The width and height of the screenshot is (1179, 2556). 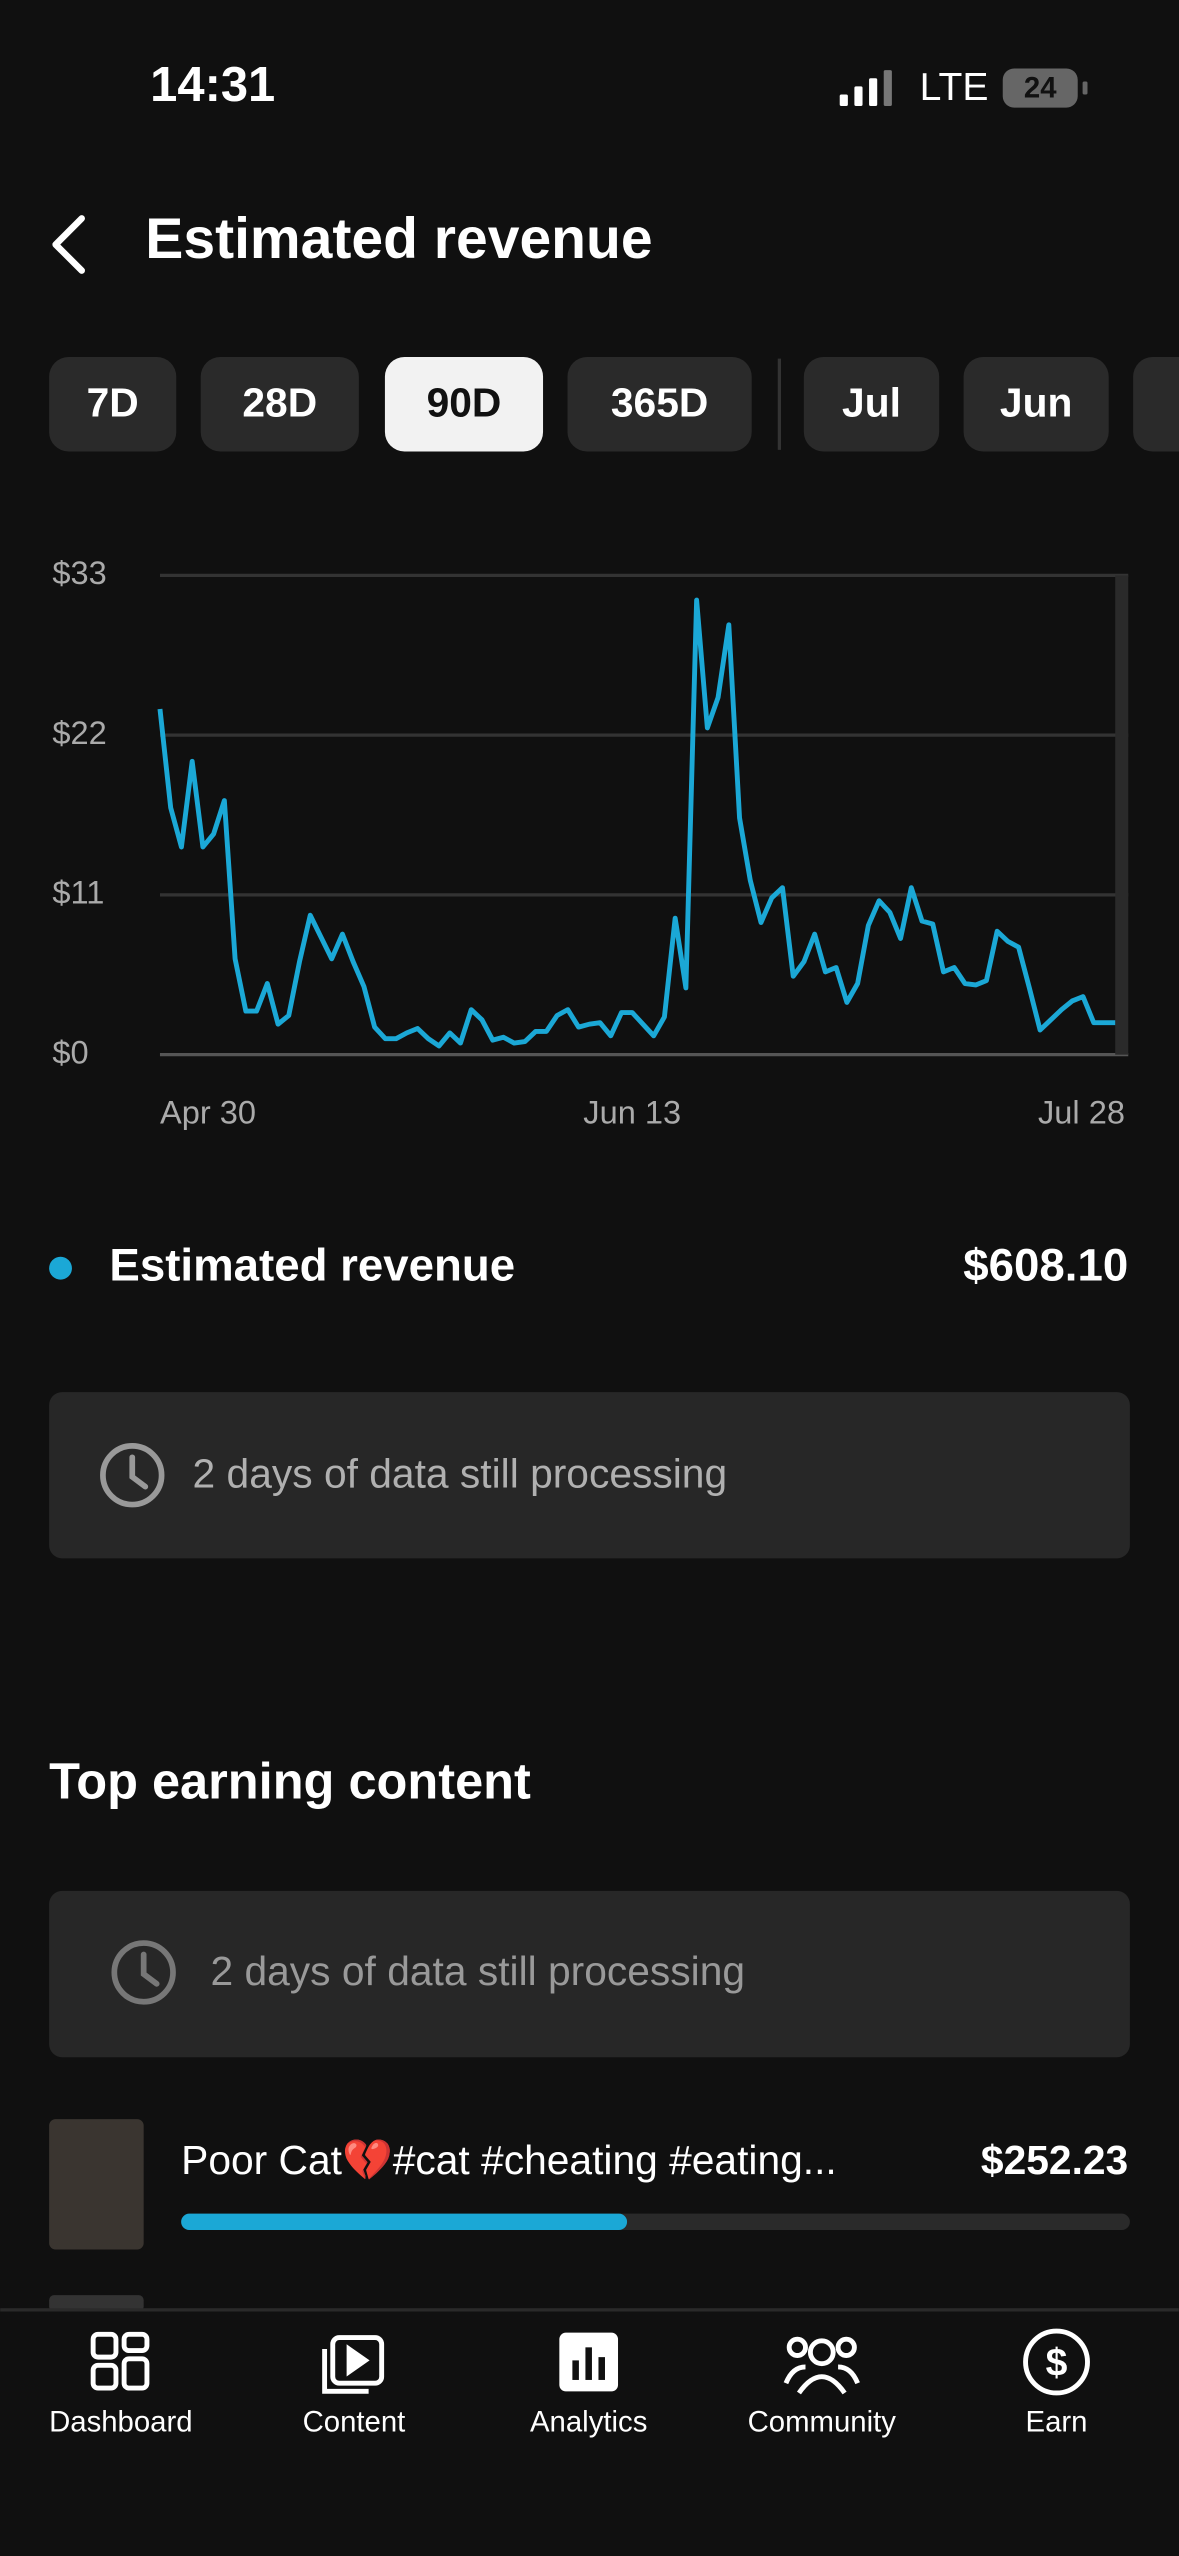 What do you see at coordinates (79, 572) in the screenshot?
I see `y-tick-label: $33` at bounding box center [79, 572].